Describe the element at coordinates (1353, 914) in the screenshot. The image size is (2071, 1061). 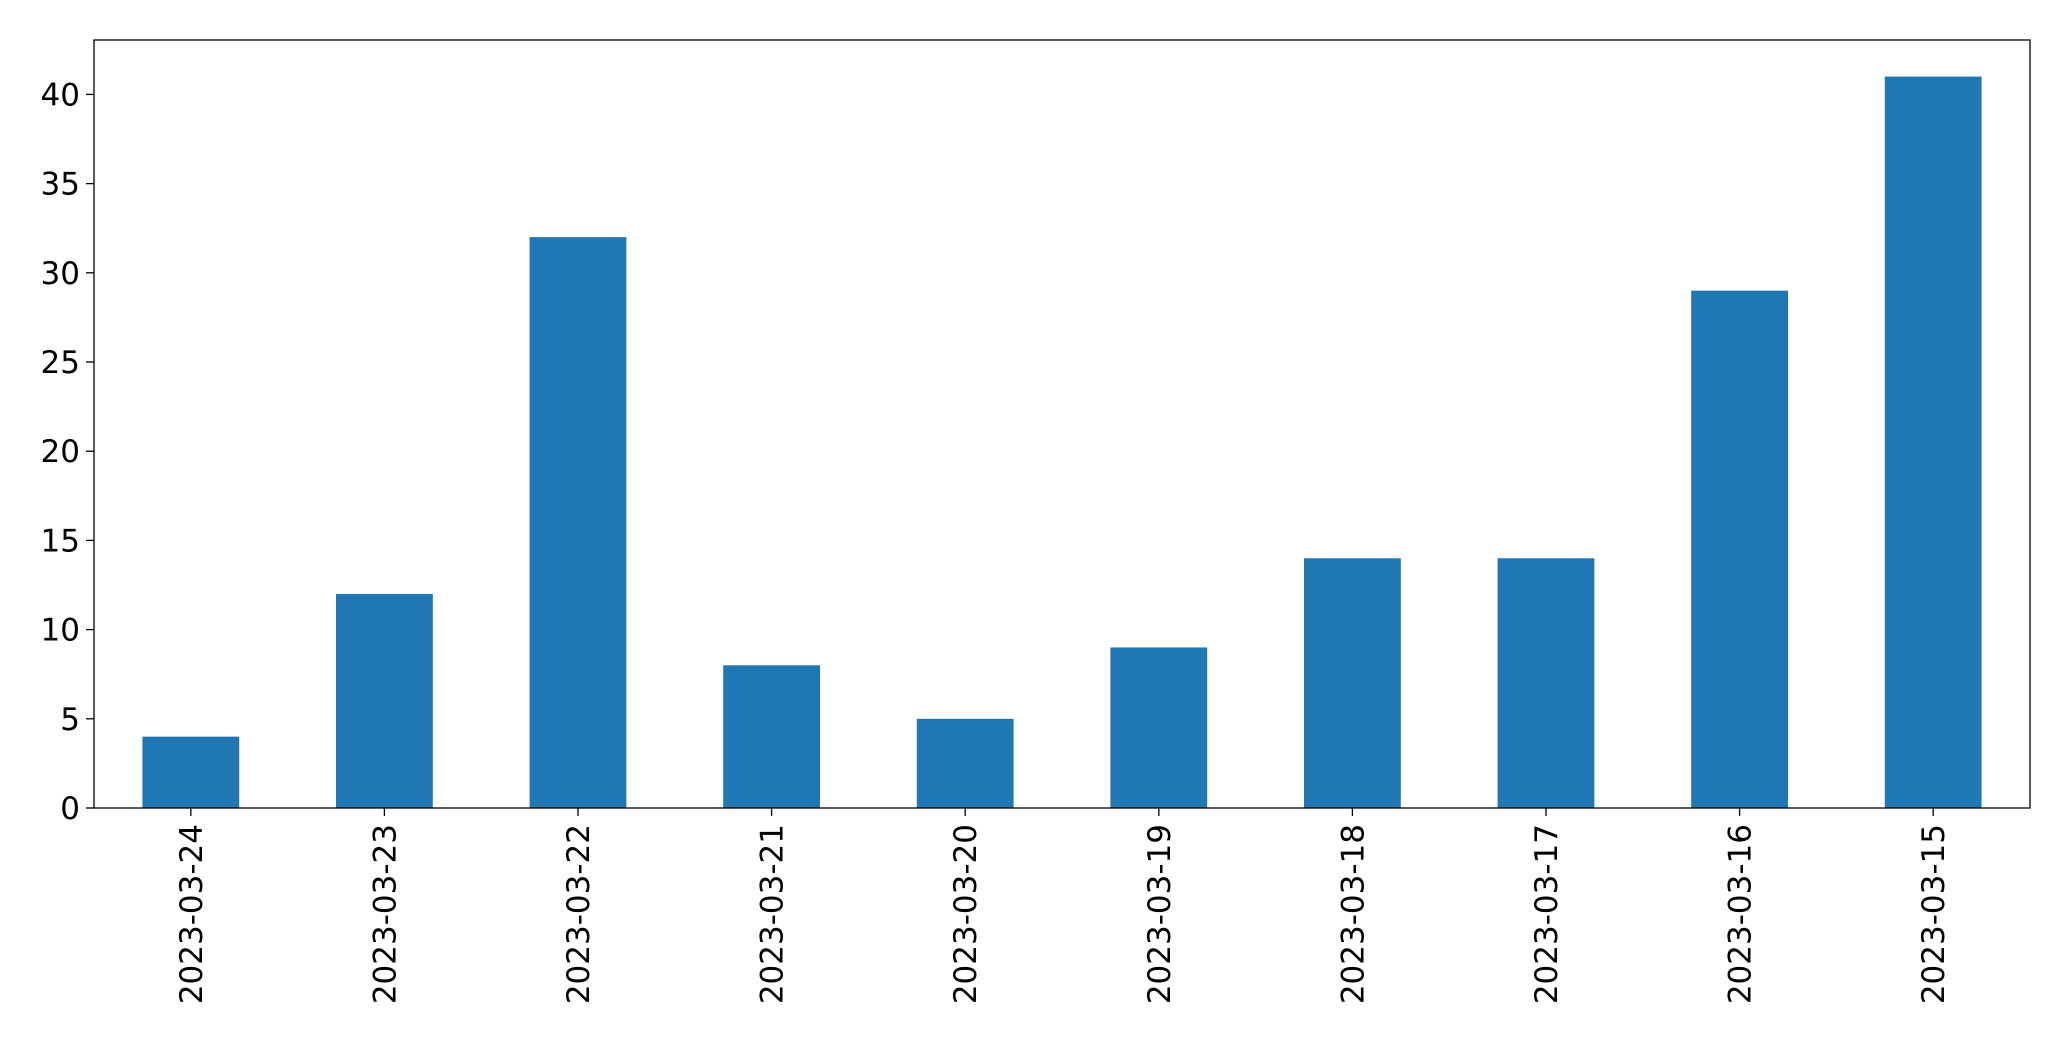
I see `x-tick-label: 2023-03-18` at that location.